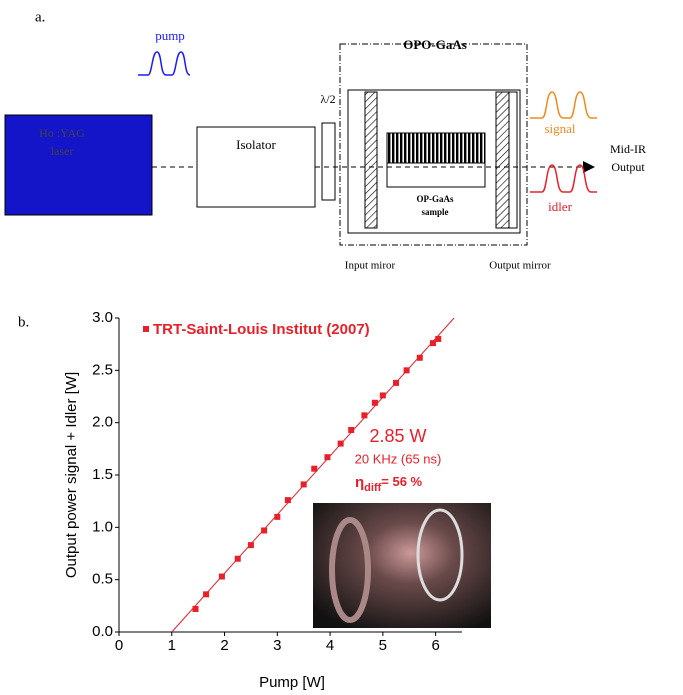 Image resolution: width=683 pixels, height=695 pixels. Describe the element at coordinates (102, 422) in the screenshot. I see `y-tick-label: 2.0` at that location.